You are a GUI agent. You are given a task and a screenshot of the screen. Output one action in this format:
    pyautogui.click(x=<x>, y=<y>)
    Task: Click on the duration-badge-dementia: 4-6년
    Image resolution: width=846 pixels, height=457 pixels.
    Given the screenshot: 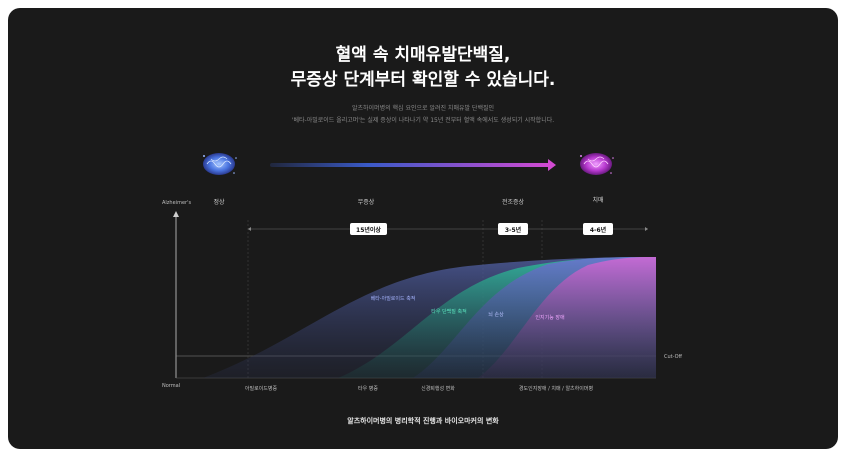 What is the action you would take?
    pyautogui.click(x=598, y=229)
    